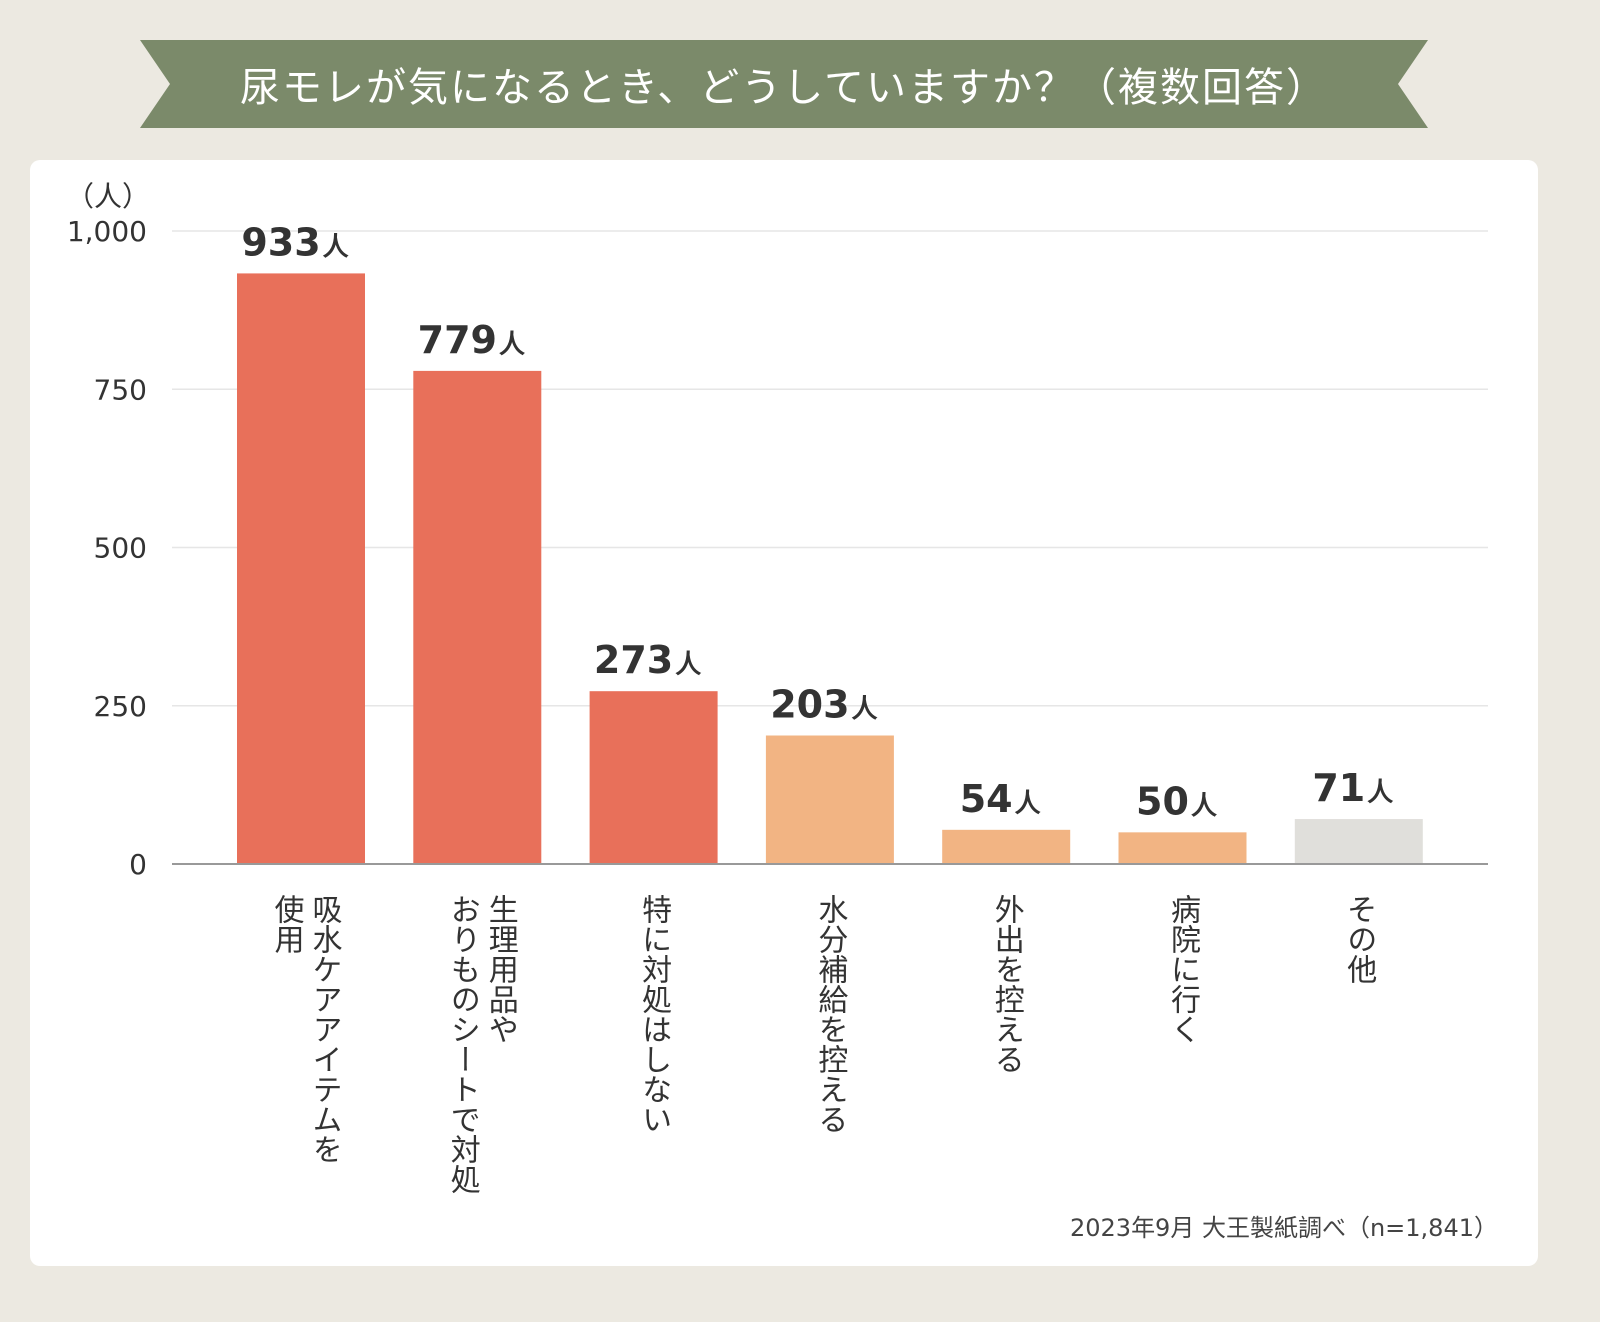  I want to click on banner-ribbon-shape, so click(784, 84).